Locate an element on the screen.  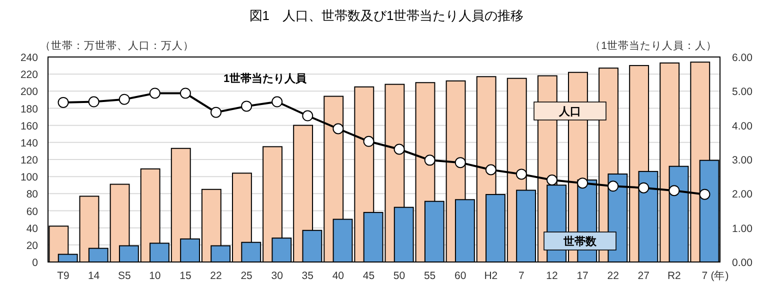
y2-tick-label: 2.00 is located at coordinates (742, 194).